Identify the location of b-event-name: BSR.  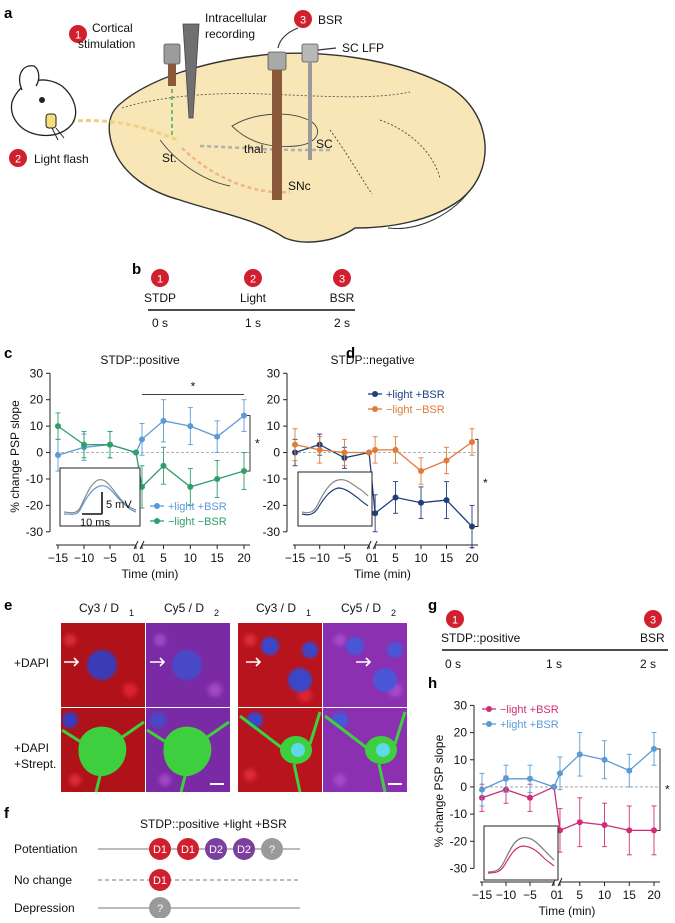
(342, 298).